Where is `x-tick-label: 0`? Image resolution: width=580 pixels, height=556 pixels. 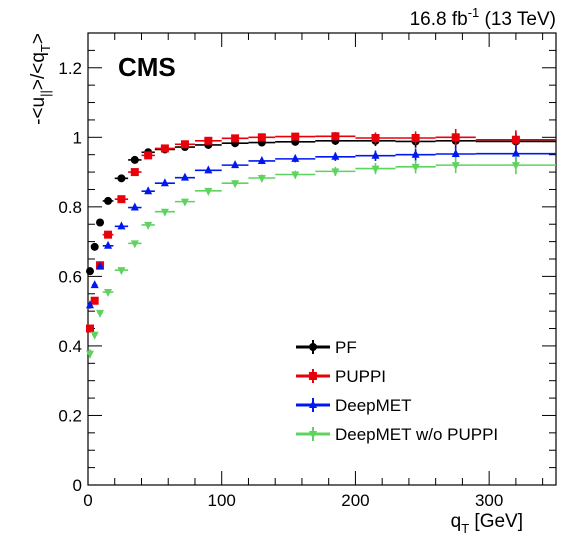 x-tick-label: 0 is located at coordinates (87, 500).